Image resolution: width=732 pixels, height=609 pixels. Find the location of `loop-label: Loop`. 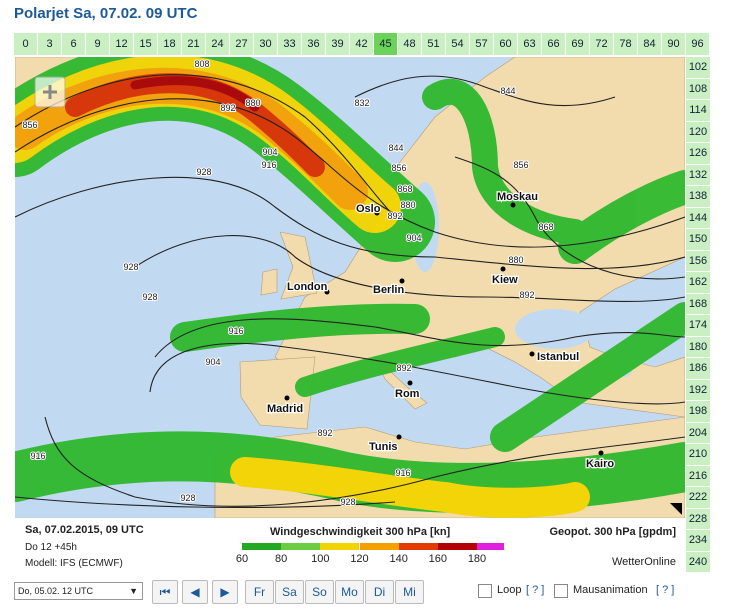

loop-label: Loop is located at coordinates (509, 590).